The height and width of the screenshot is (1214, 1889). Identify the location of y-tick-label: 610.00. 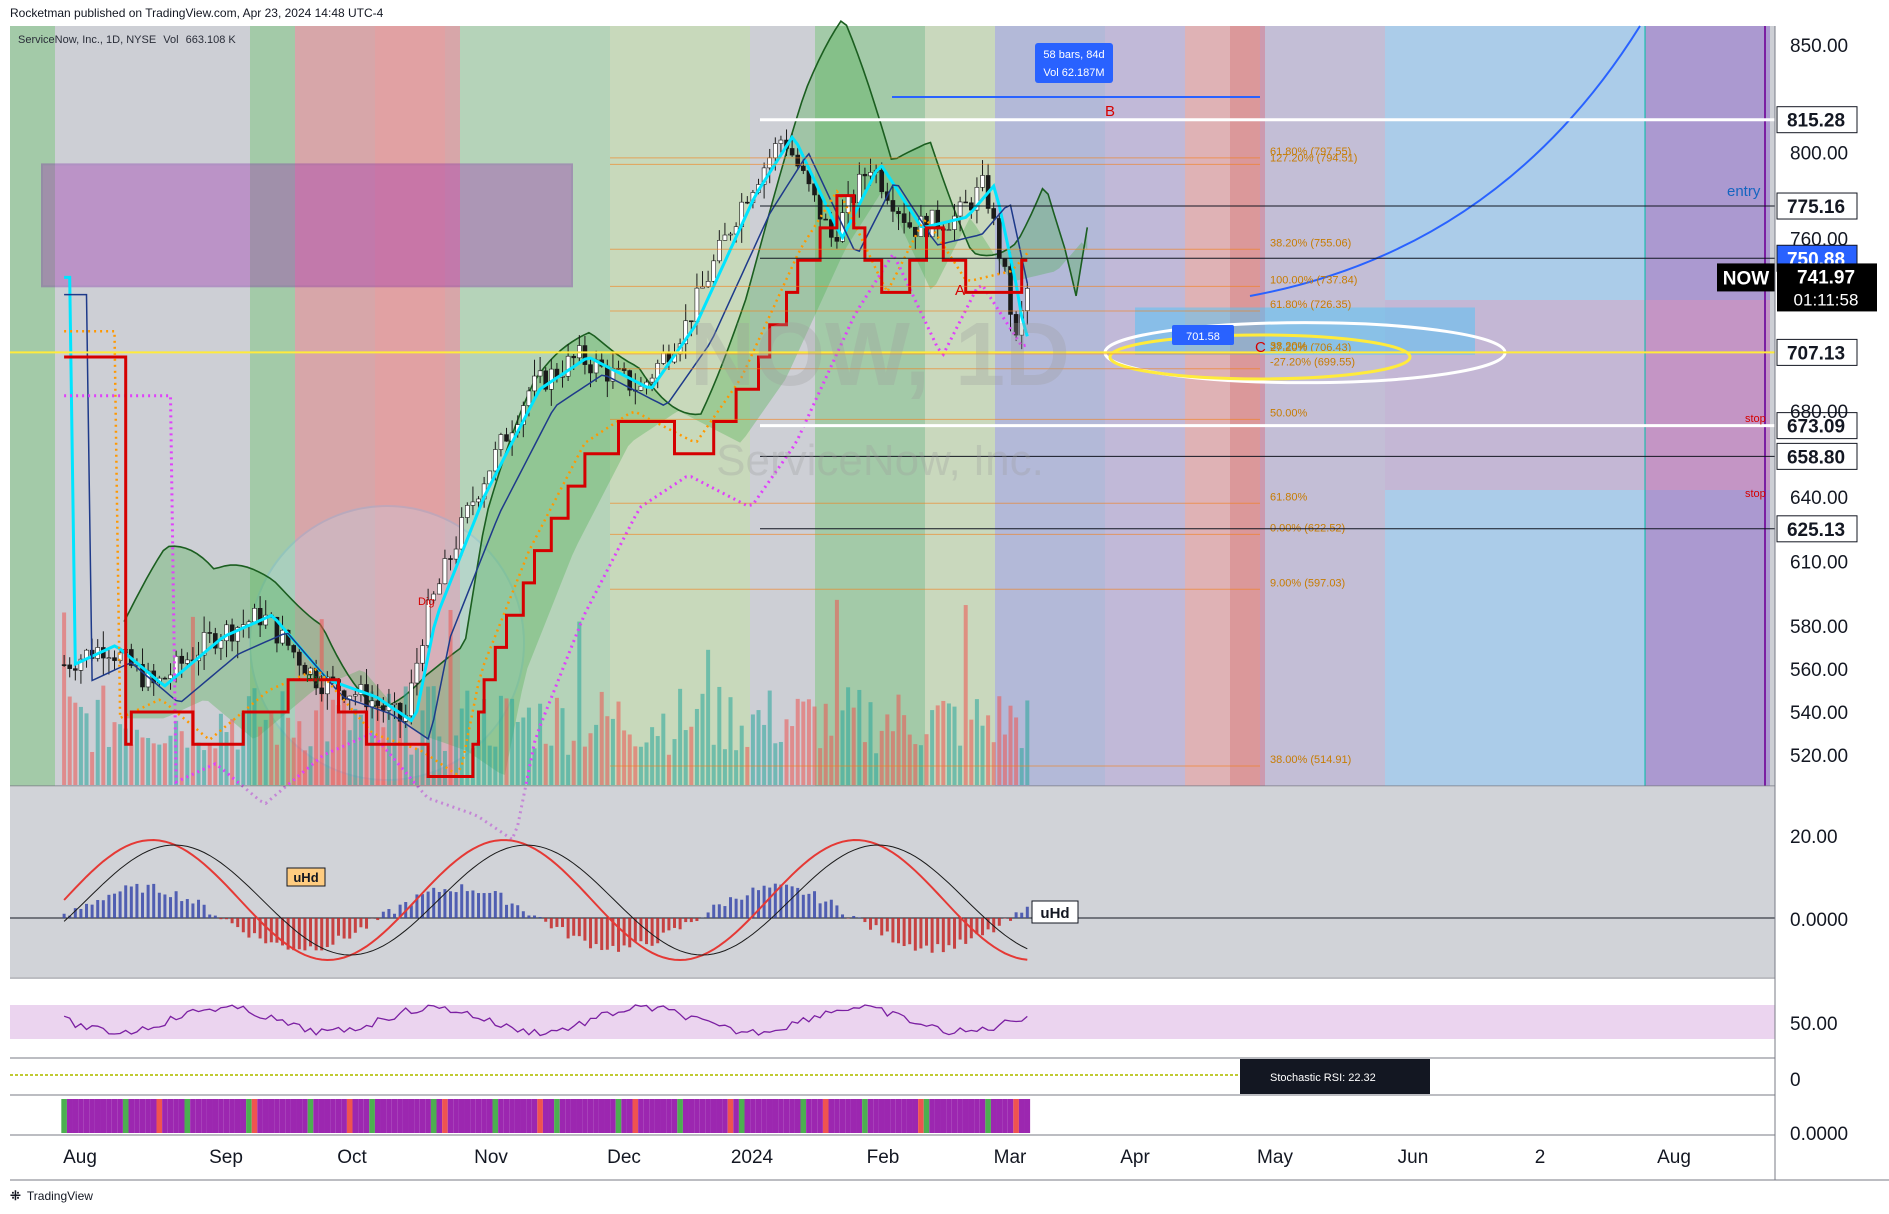
(1819, 562).